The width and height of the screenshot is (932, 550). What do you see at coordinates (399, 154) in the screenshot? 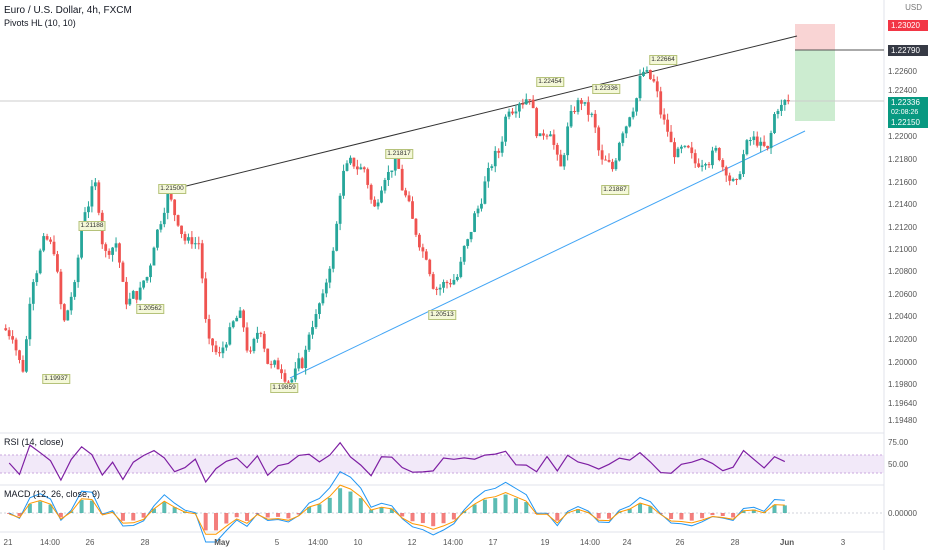
I see `pivot-label: 1.21817` at bounding box center [399, 154].